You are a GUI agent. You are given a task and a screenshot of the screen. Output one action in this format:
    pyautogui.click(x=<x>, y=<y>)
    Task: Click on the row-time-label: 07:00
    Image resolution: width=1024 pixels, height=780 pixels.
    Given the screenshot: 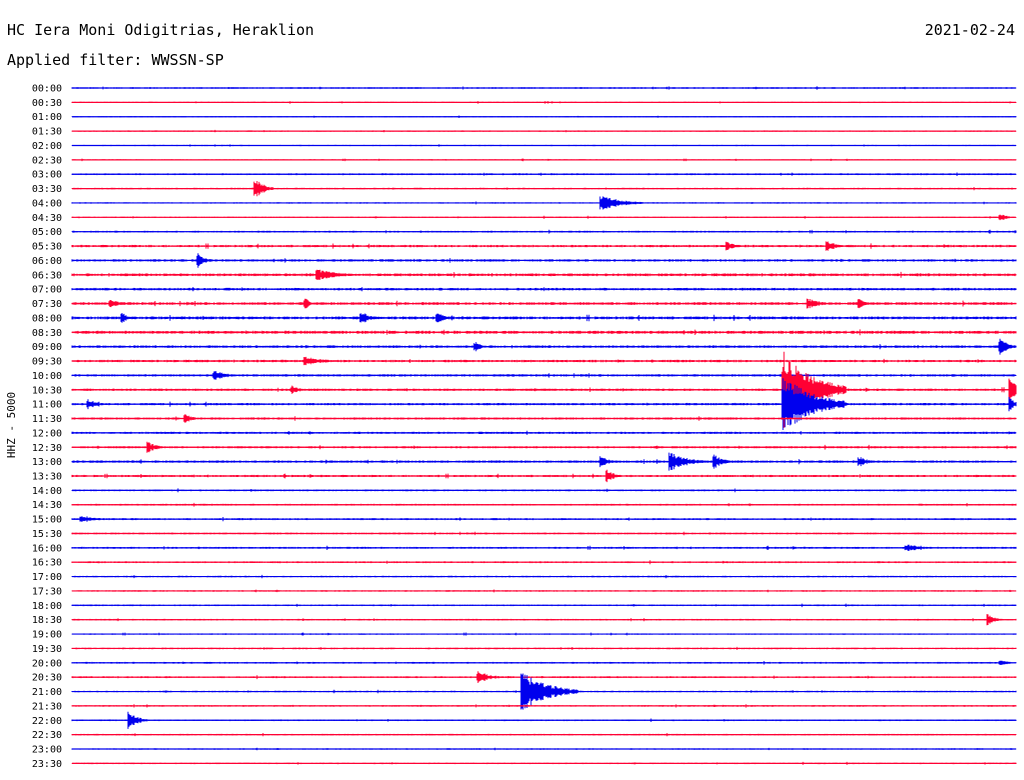 What is the action you would take?
    pyautogui.click(x=47, y=290)
    